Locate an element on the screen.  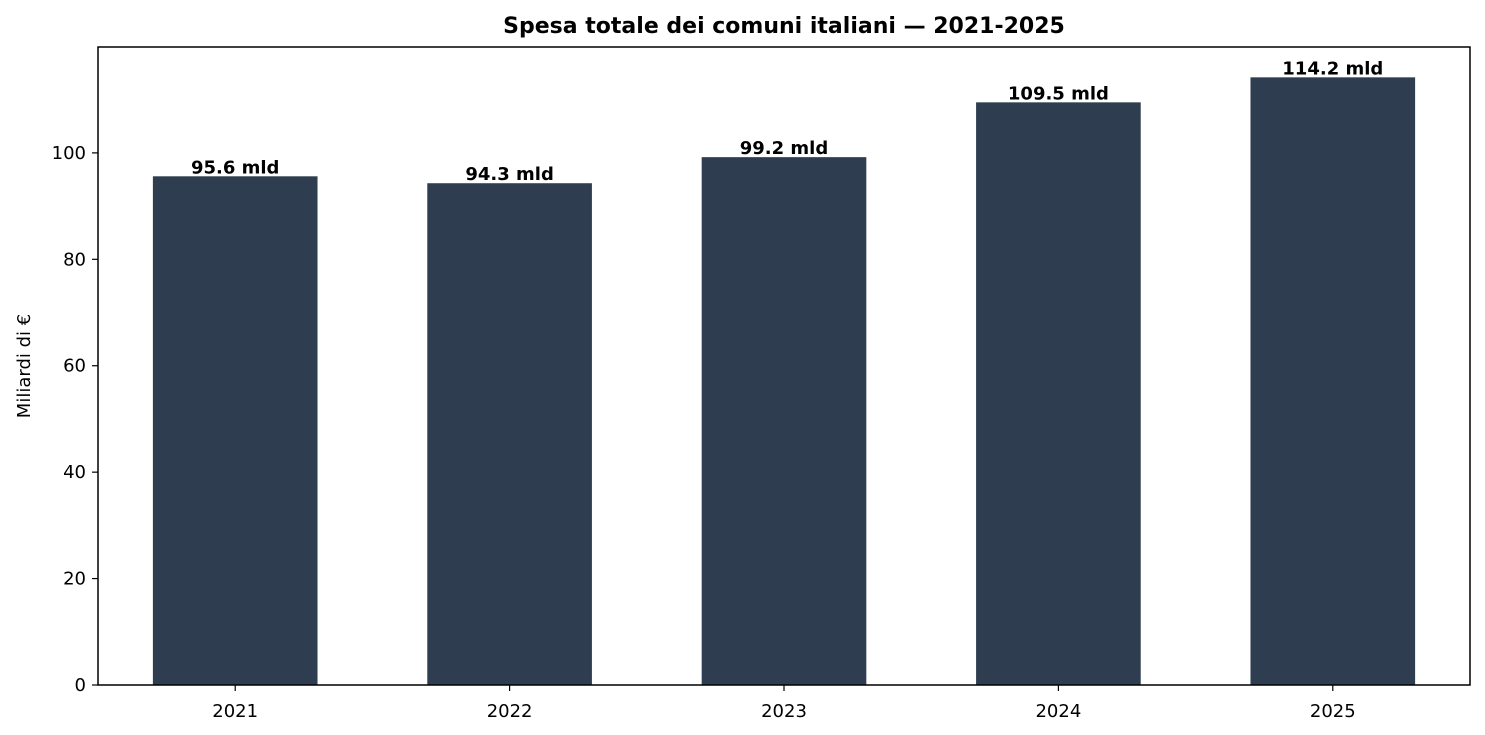
data-label: 99.2 mld is located at coordinates (784, 148).